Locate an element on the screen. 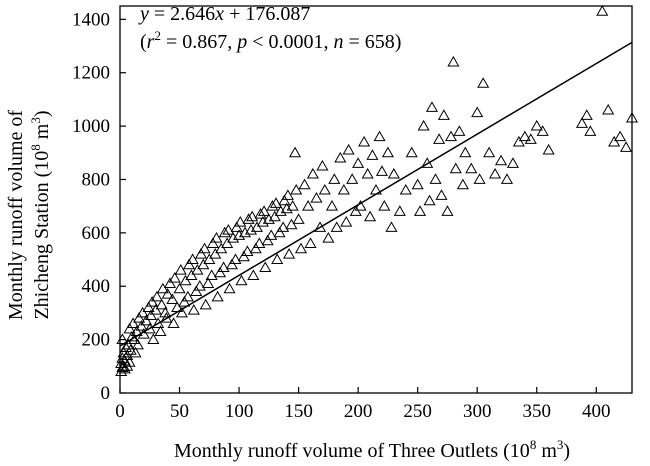  y-tick-label: 1400 is located at coordinates (91, 19).